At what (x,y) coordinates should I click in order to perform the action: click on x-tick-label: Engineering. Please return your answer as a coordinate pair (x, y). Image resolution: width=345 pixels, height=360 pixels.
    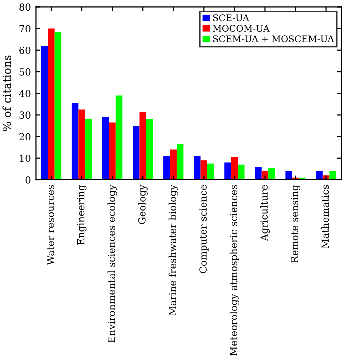
    Looking at the image, I should click on (82, 215).